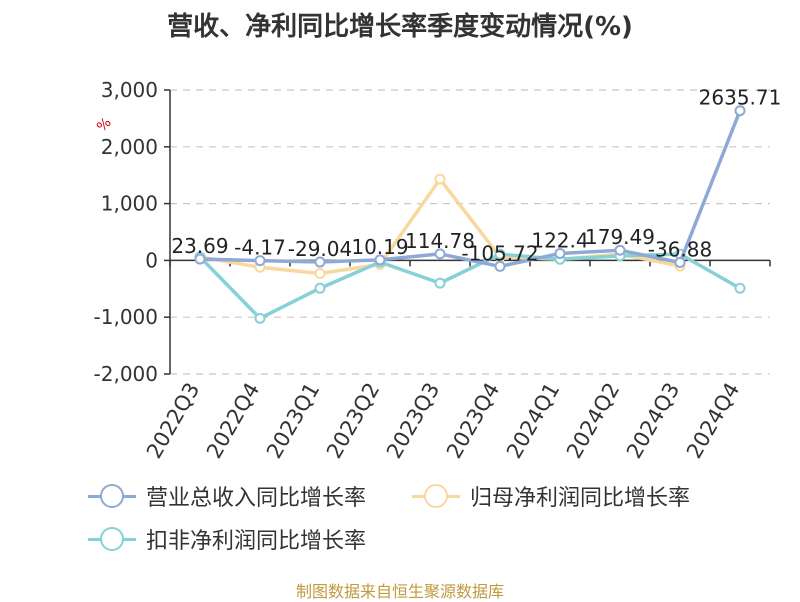 The width and height of the screenshot is (800, 602). What do you see at coordinates (533, 421) in the screenshot?
I see `x-tick-label: 2024Q1` at bounding box center [533, 421].